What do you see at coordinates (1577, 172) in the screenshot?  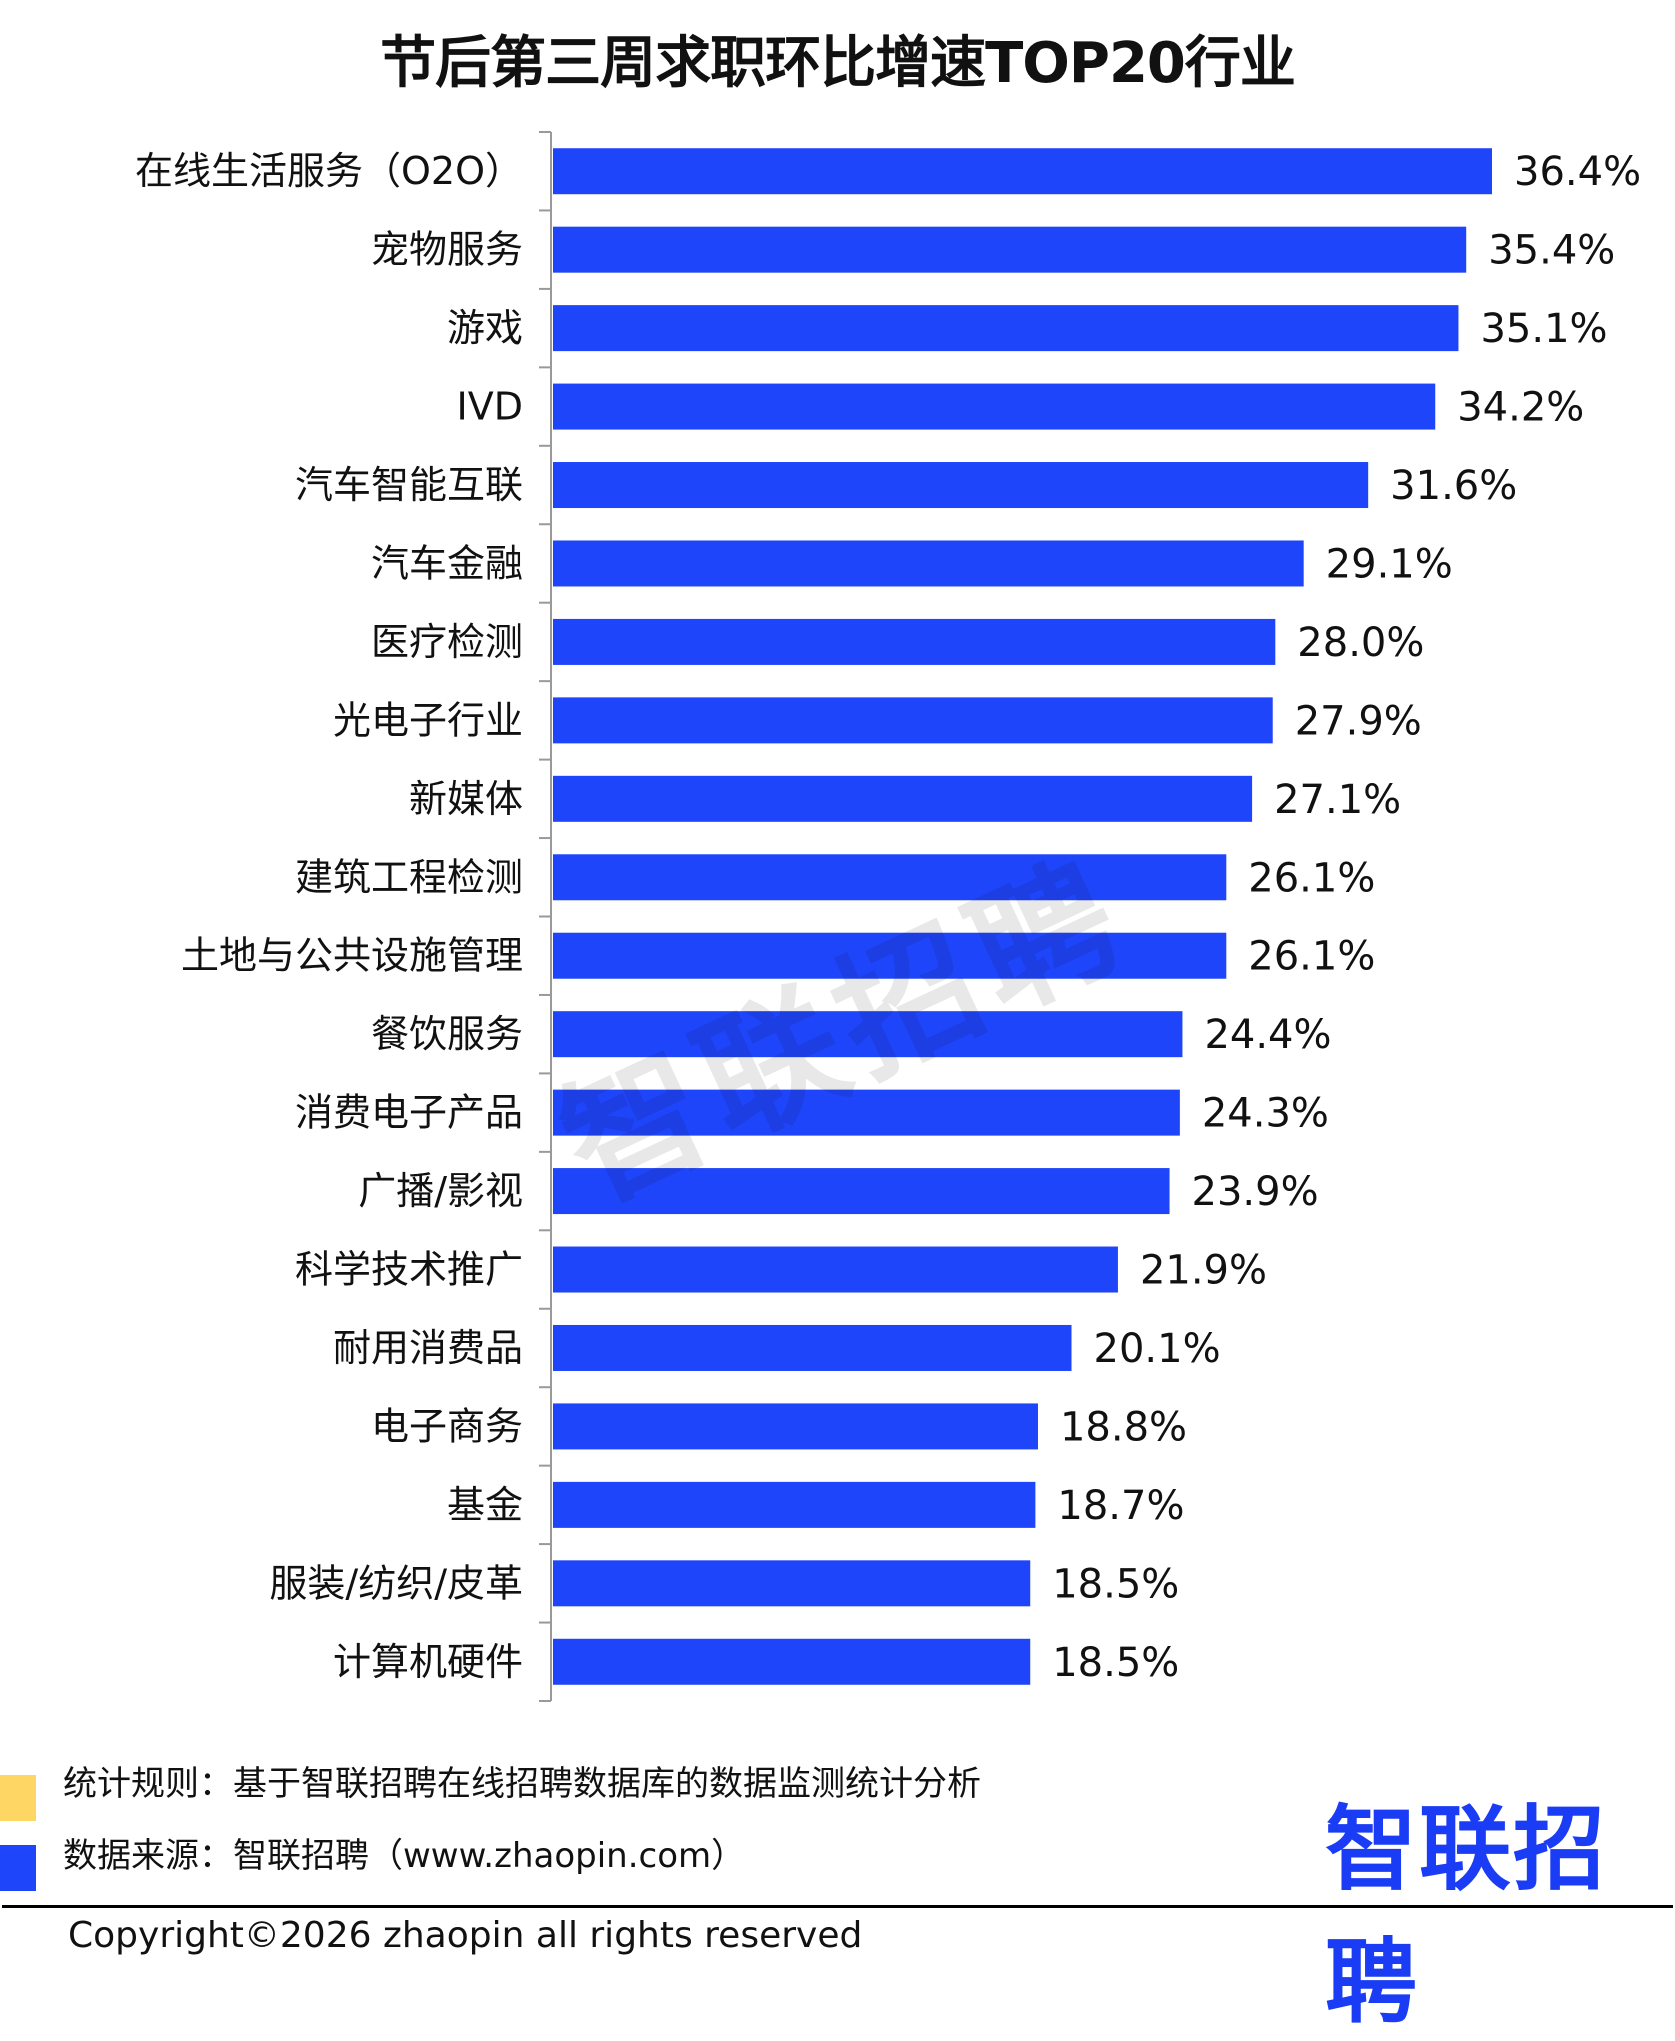 I see `value-label: 36.4%` at bounding box center [1577, 172].